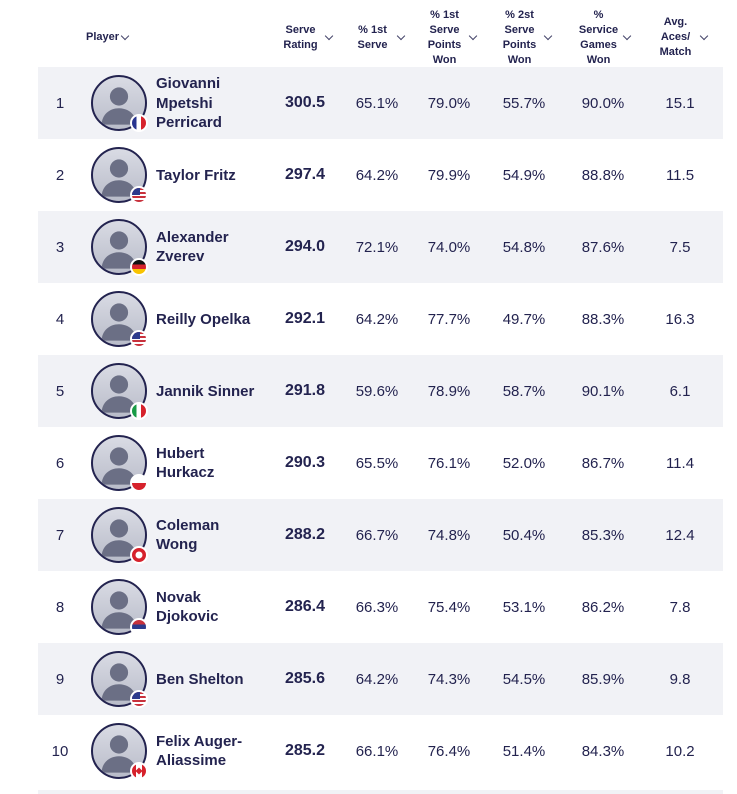  Describe the element at coordinates (680, 247) in the screenshot. I see `avg-aces-value: 7.5` at that location.